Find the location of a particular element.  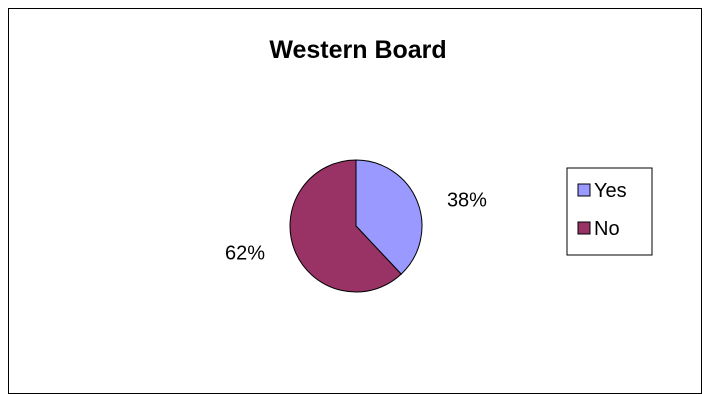

legend: Yes No is located at coordinates (609, 211).